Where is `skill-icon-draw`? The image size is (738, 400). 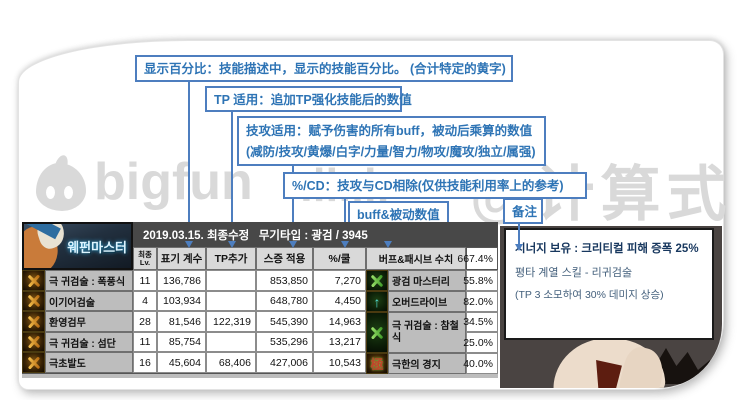
skill-icon-draw is located at coordinates (33, 362).